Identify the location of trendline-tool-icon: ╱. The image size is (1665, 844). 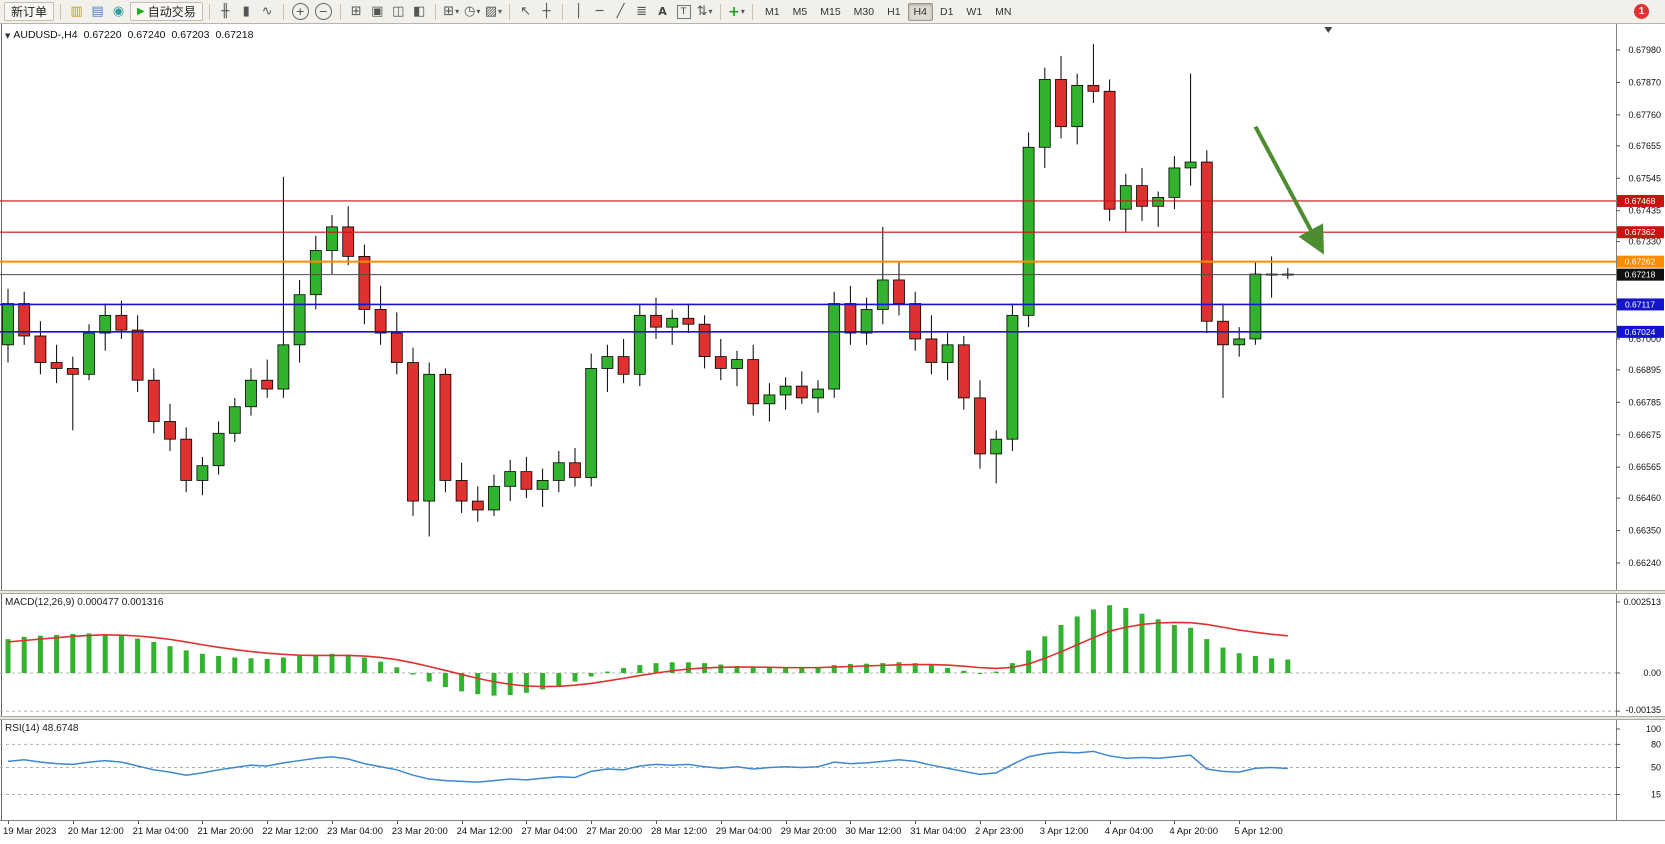
(620, 11).